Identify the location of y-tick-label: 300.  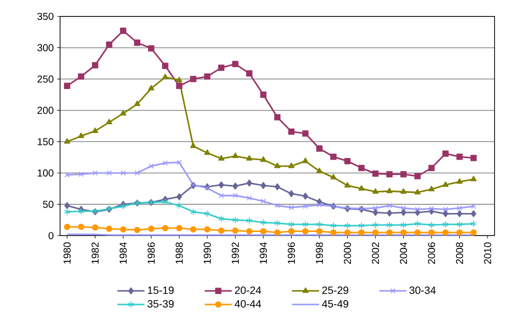
(45, 48).